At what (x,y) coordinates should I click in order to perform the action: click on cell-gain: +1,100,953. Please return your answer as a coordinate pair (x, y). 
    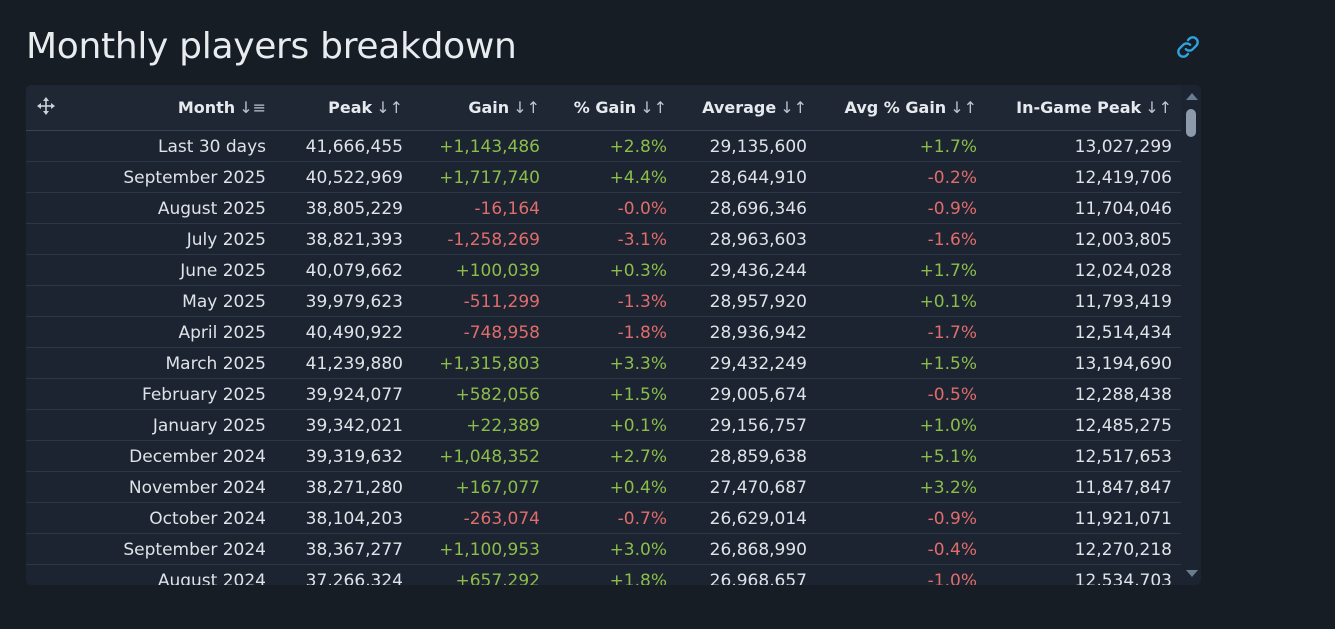
    Looking at the image, I should click on (489, 550).